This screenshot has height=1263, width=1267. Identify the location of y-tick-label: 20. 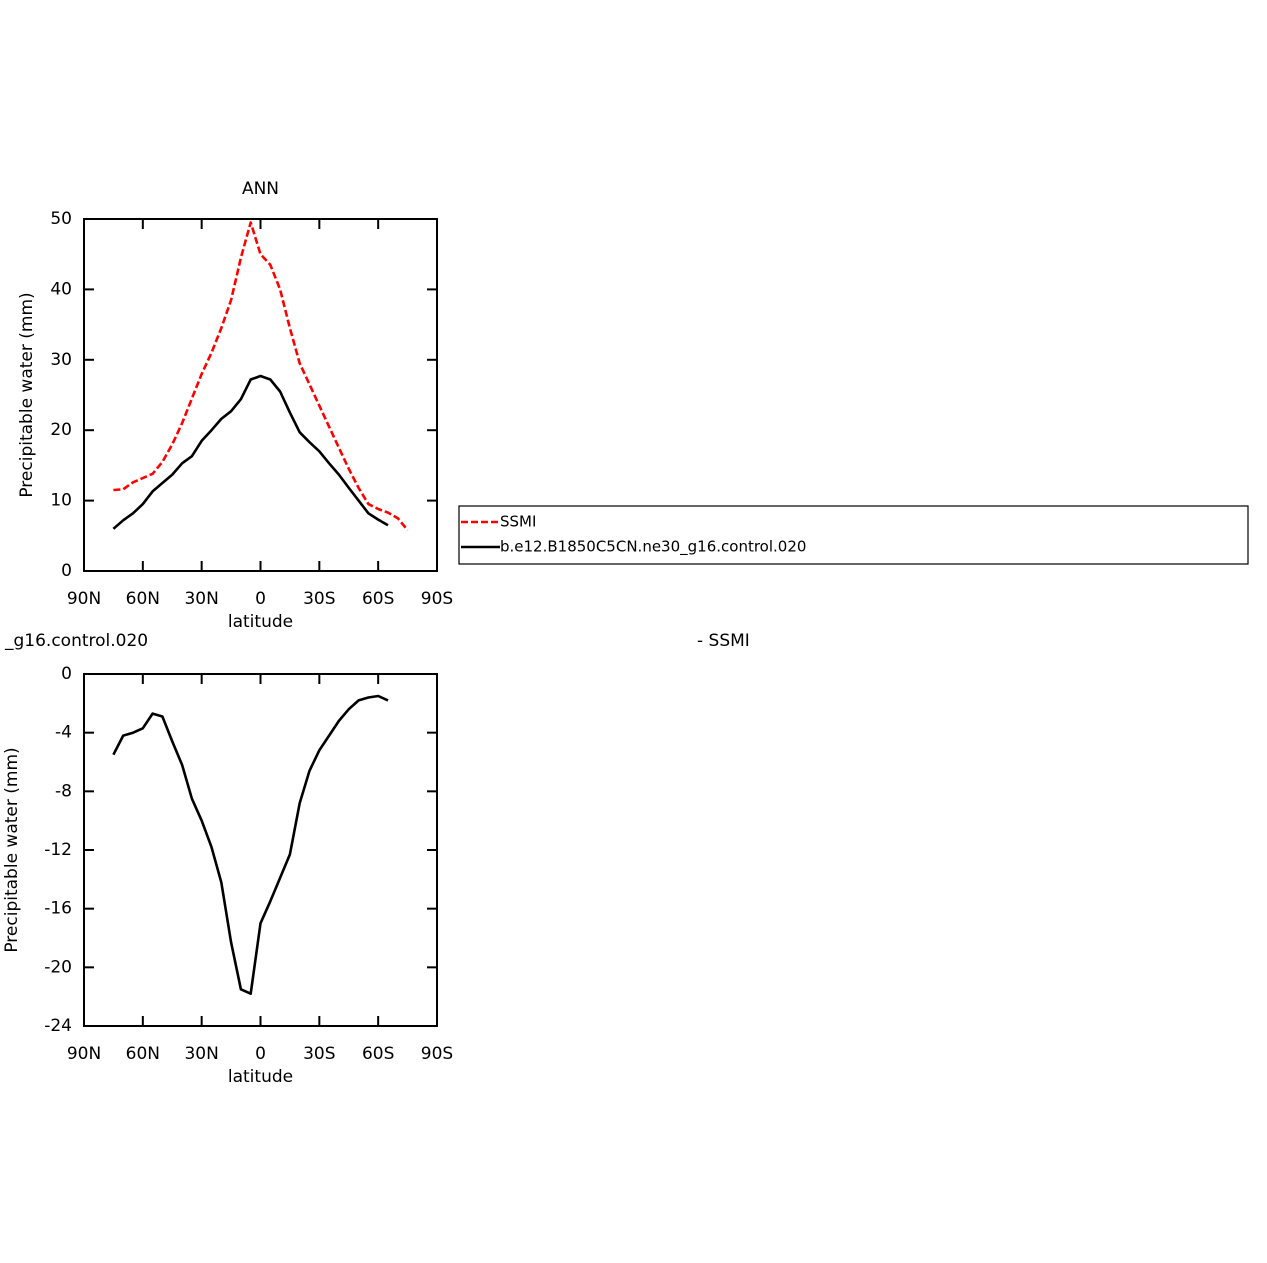
(61, 430).